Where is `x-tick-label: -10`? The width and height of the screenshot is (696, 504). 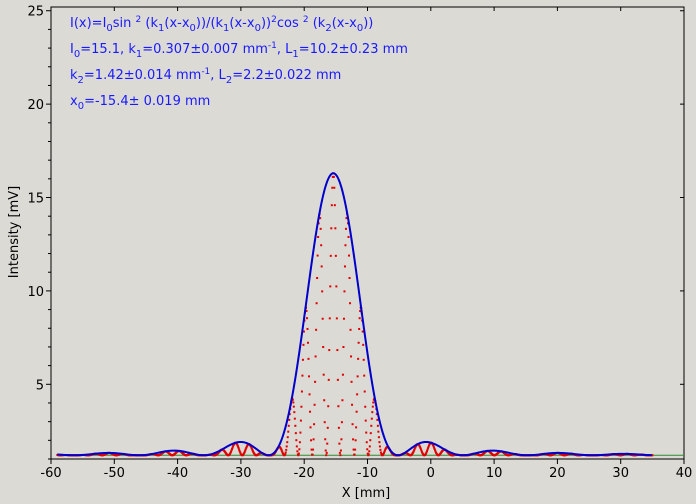
x-tick-label: -10 is located at coordinates (367, 473).